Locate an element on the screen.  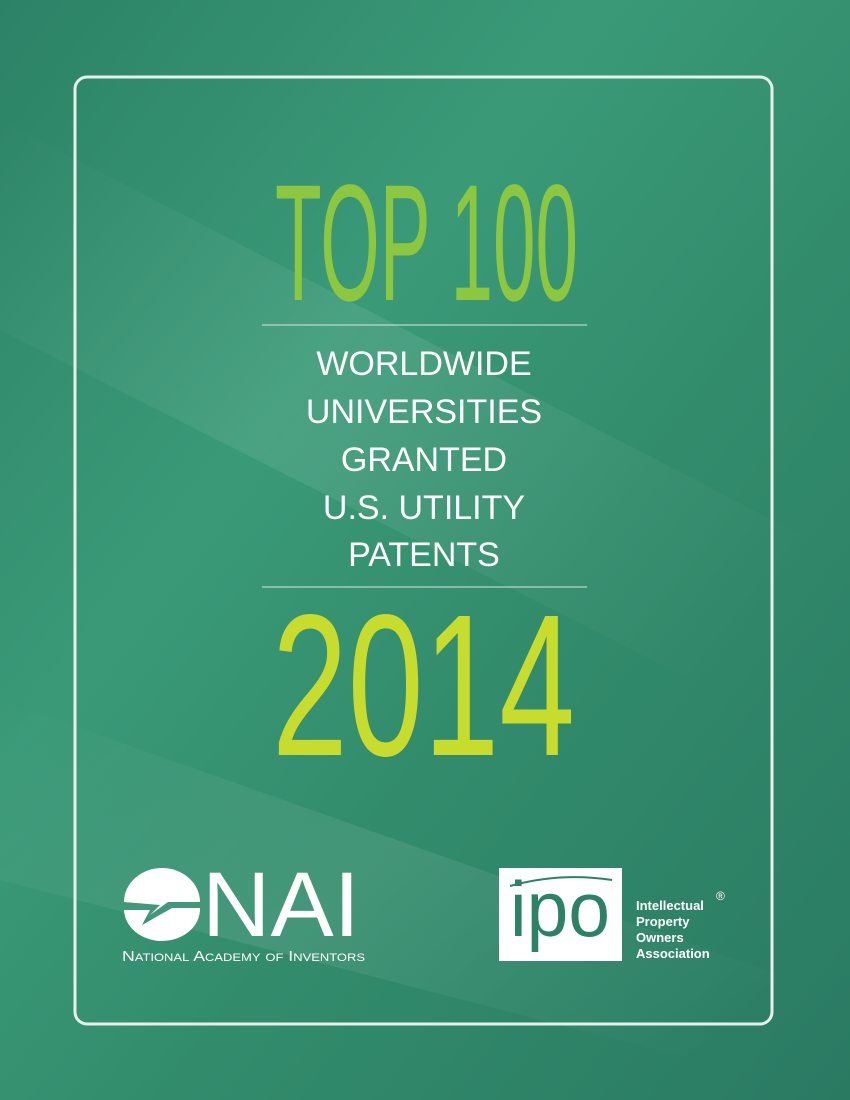
ipo-name-line: Property is located at coordinates (663, 921).